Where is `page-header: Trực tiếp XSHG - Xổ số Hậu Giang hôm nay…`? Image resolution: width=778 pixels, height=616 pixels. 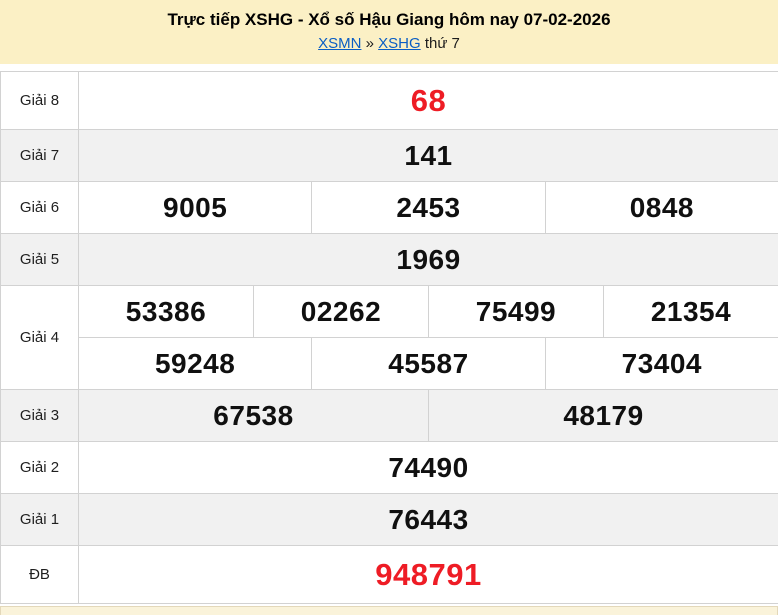
page-header: Trực tiếp XSHG - Xổ số Hậu Giang hôm nay… is located at coordinates (389, 32).